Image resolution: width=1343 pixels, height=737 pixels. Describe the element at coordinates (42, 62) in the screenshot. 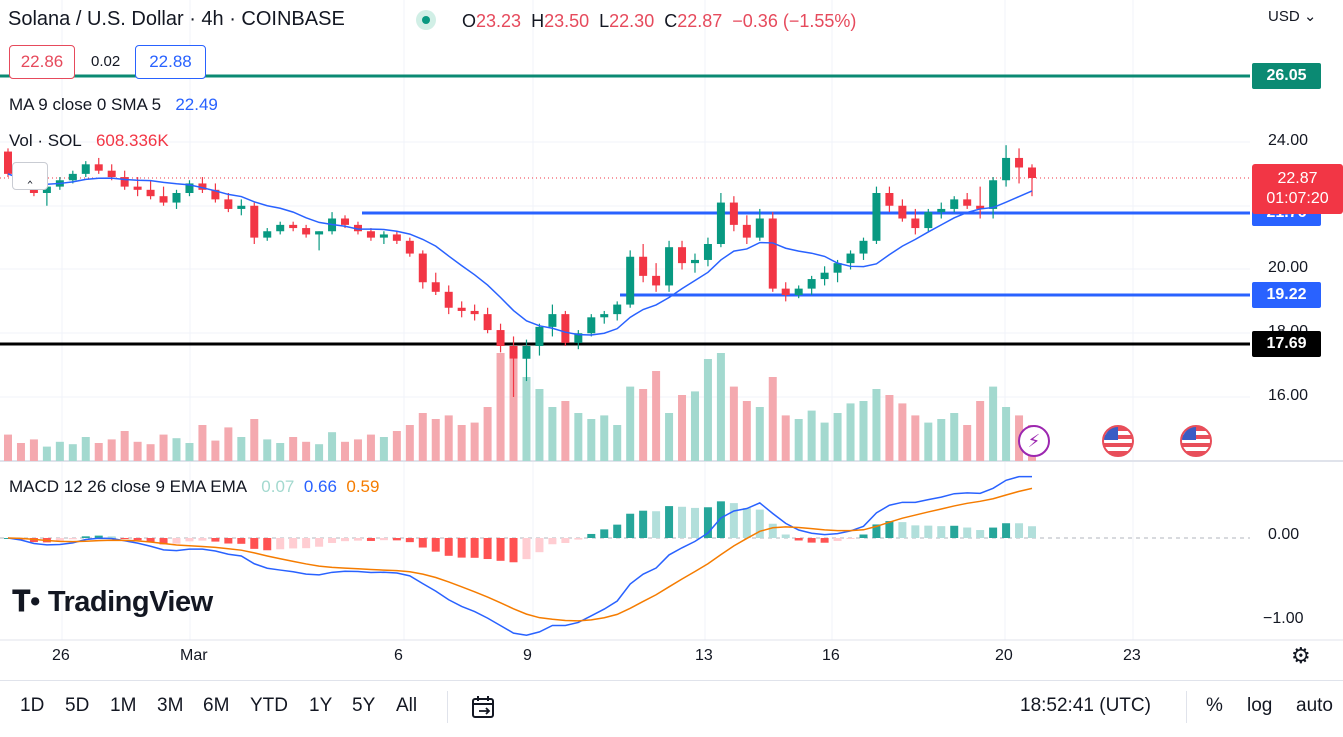

I see `sell-price-button: 22.86` at that location.